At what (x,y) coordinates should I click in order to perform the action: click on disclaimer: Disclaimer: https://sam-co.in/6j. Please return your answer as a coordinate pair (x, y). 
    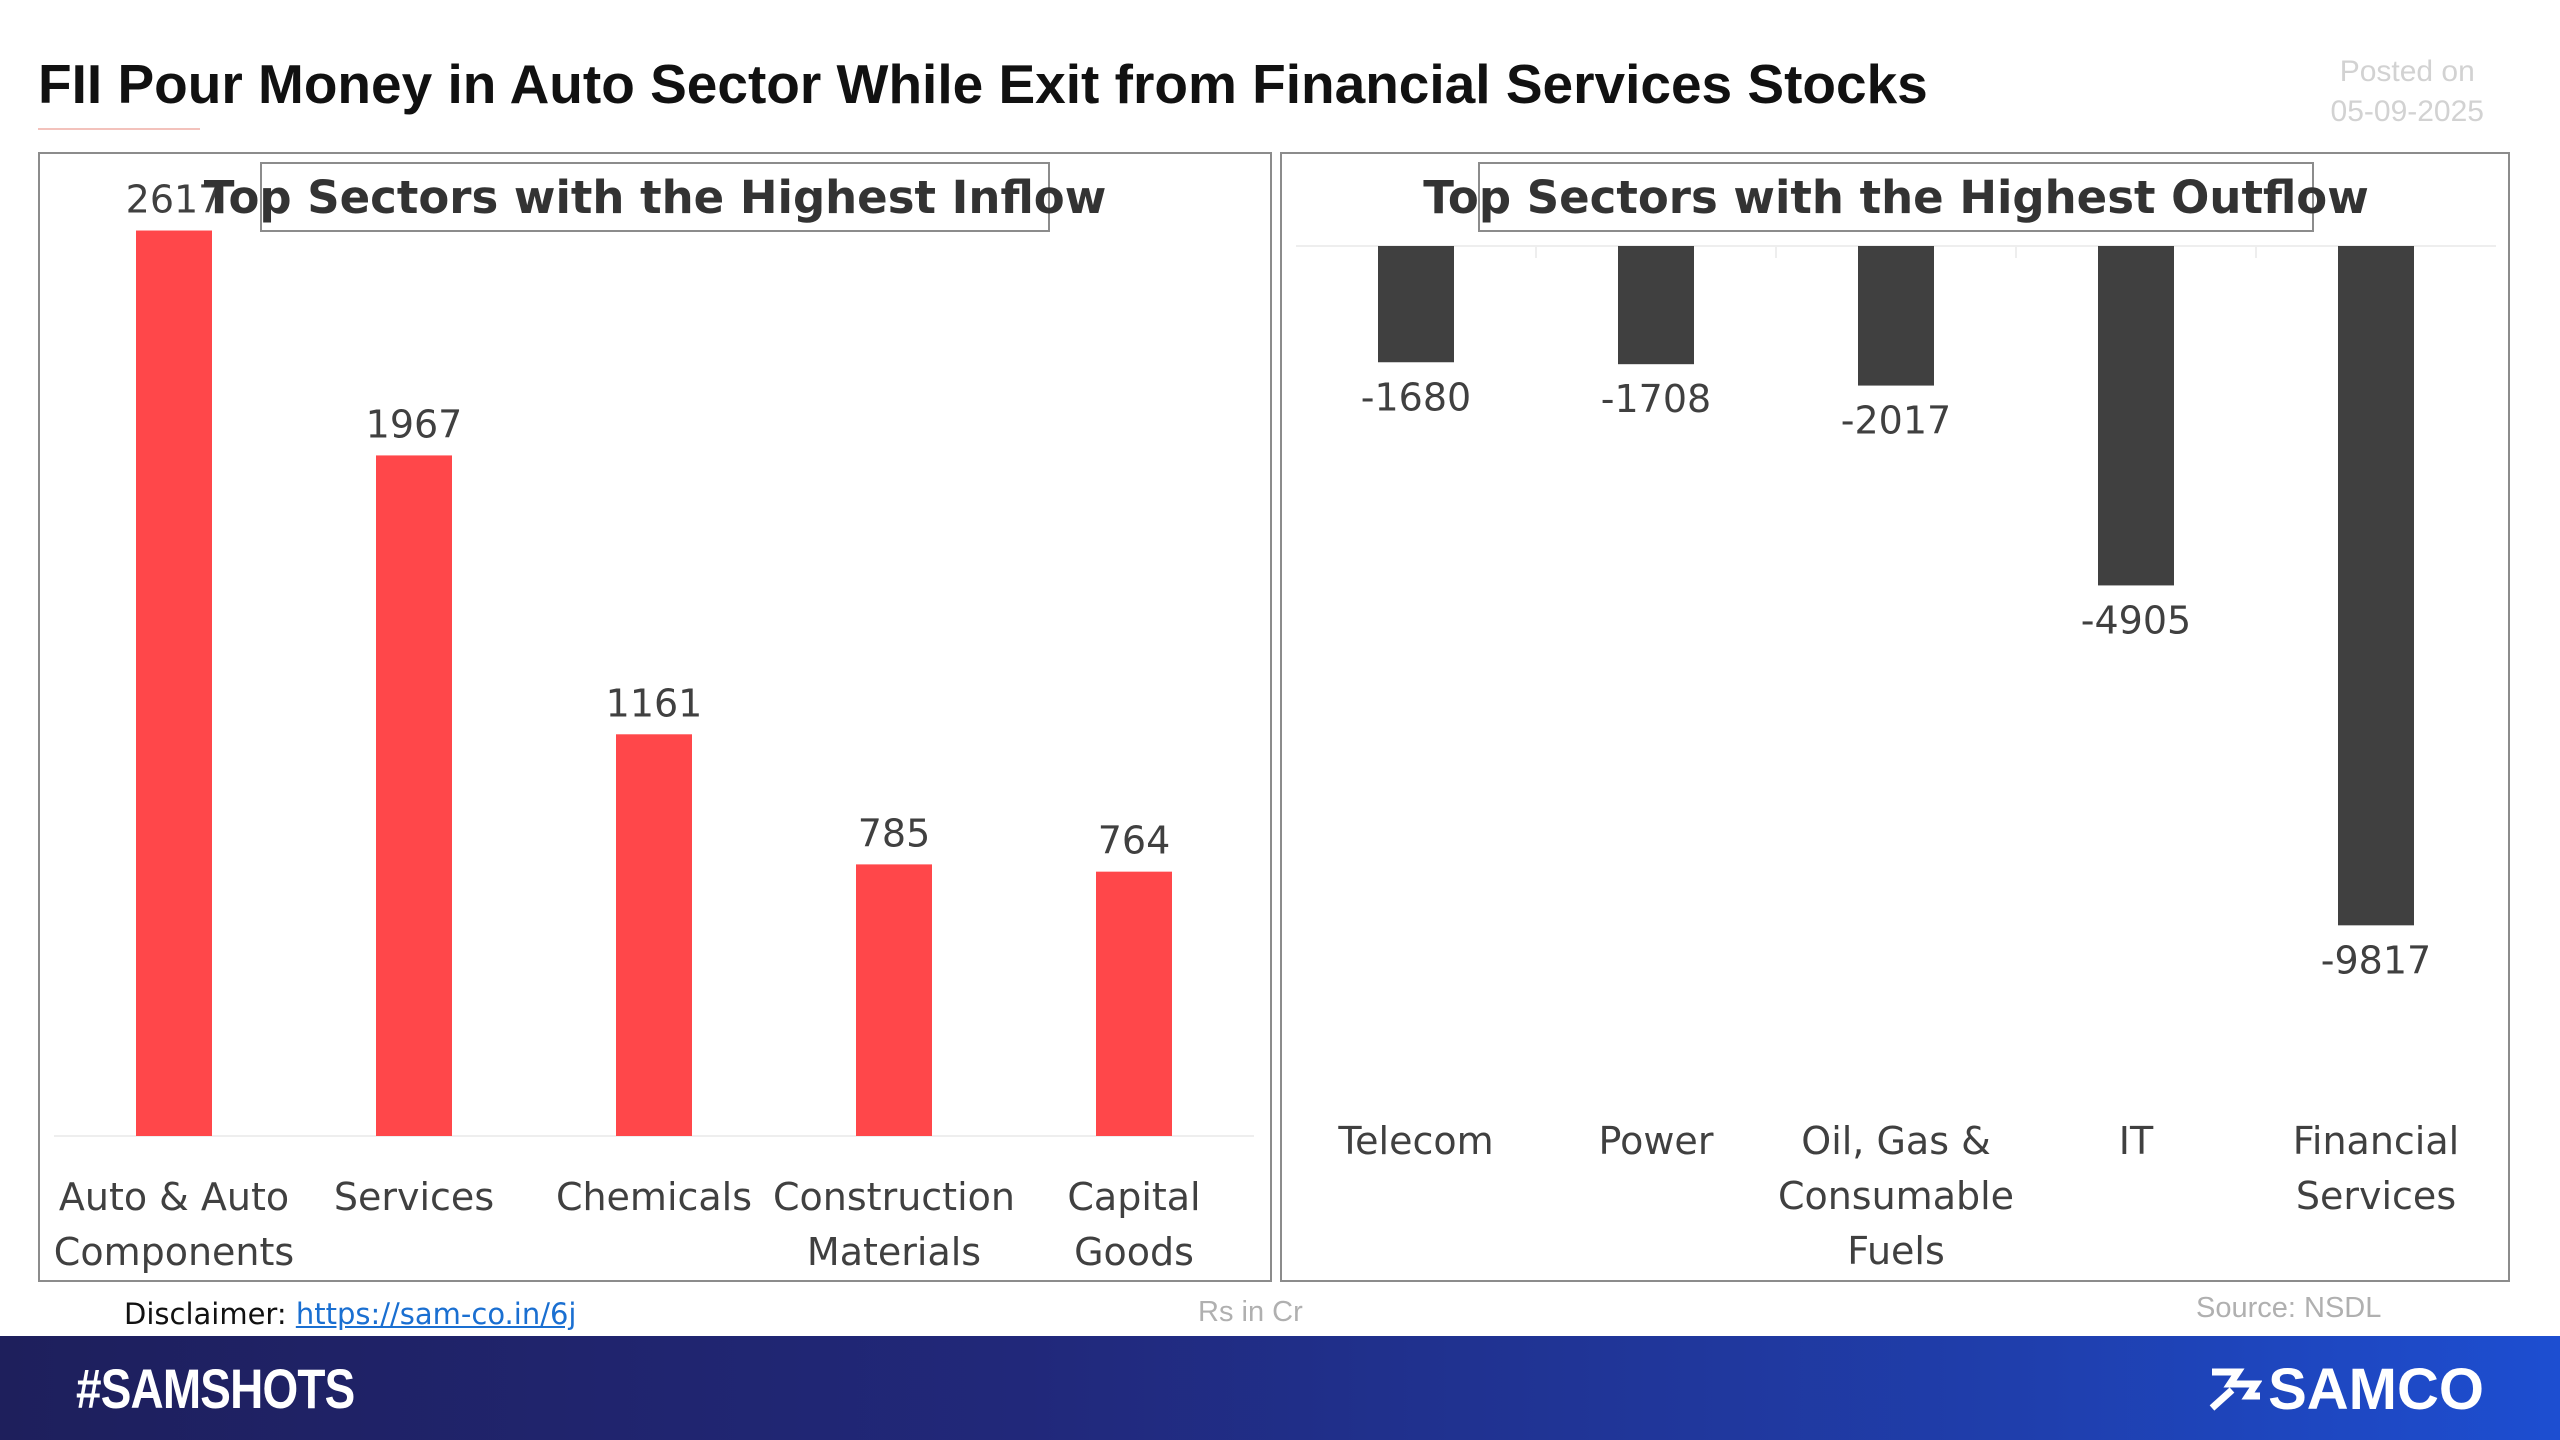
    Looking at the image, I should click on (350, 1314).